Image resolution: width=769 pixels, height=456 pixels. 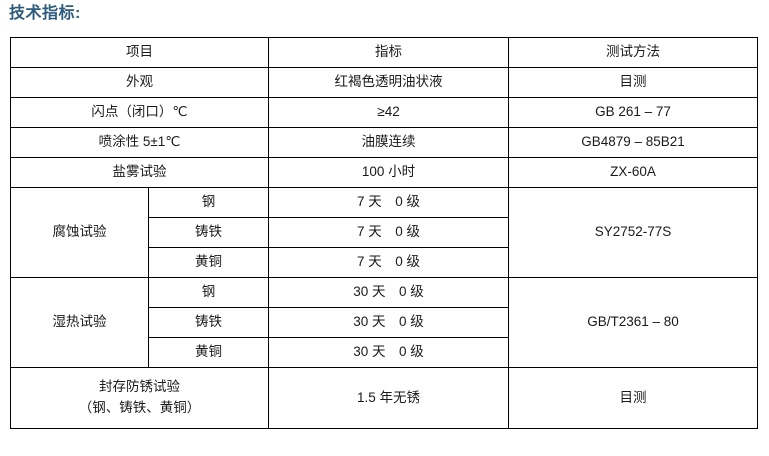 I want to click on row-indicator-appearance: 红褐色透明油状液, so click(x=388, y=82).